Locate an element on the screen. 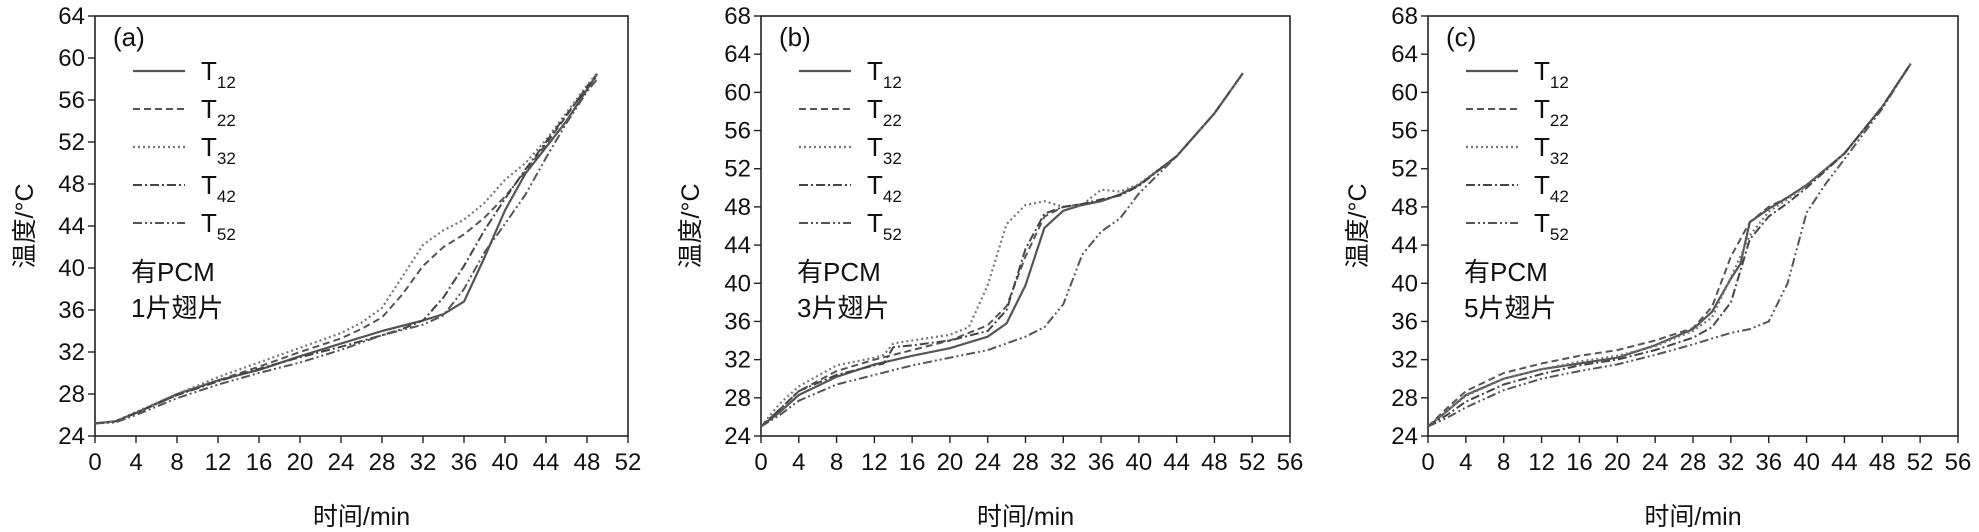  legend-label-T12: T12 is located at coordinates (1551, 74).